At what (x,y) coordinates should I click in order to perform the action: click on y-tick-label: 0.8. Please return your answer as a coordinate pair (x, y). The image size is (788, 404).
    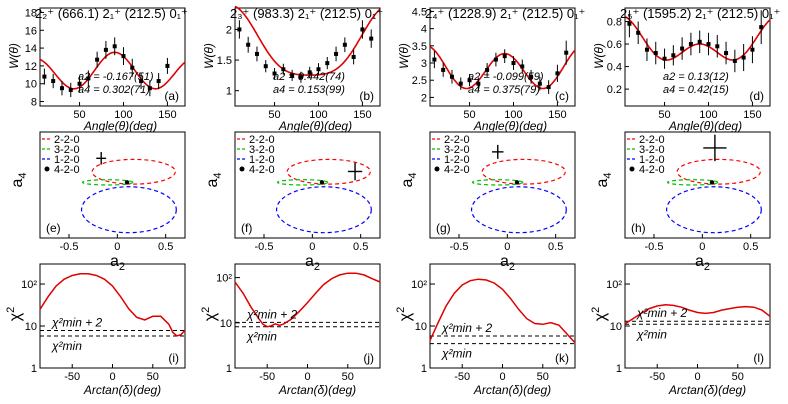
    Looking at the image, I should click on (614, 23).